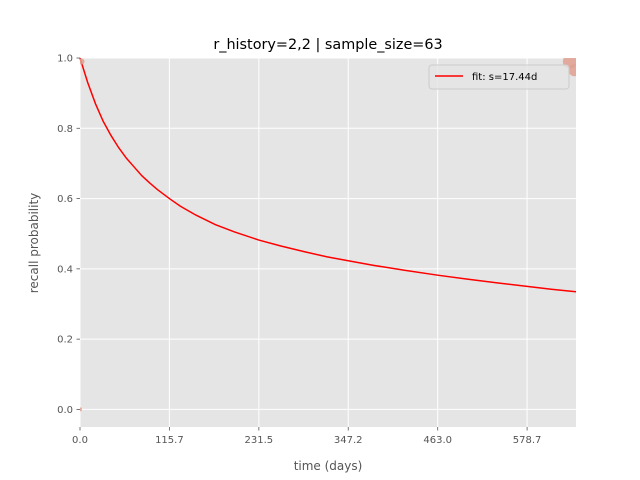  What do you see at coordinates (259, 440) in the screenshot?
I see `x-tick-label: 231.5` at bounding box center [259, 440].